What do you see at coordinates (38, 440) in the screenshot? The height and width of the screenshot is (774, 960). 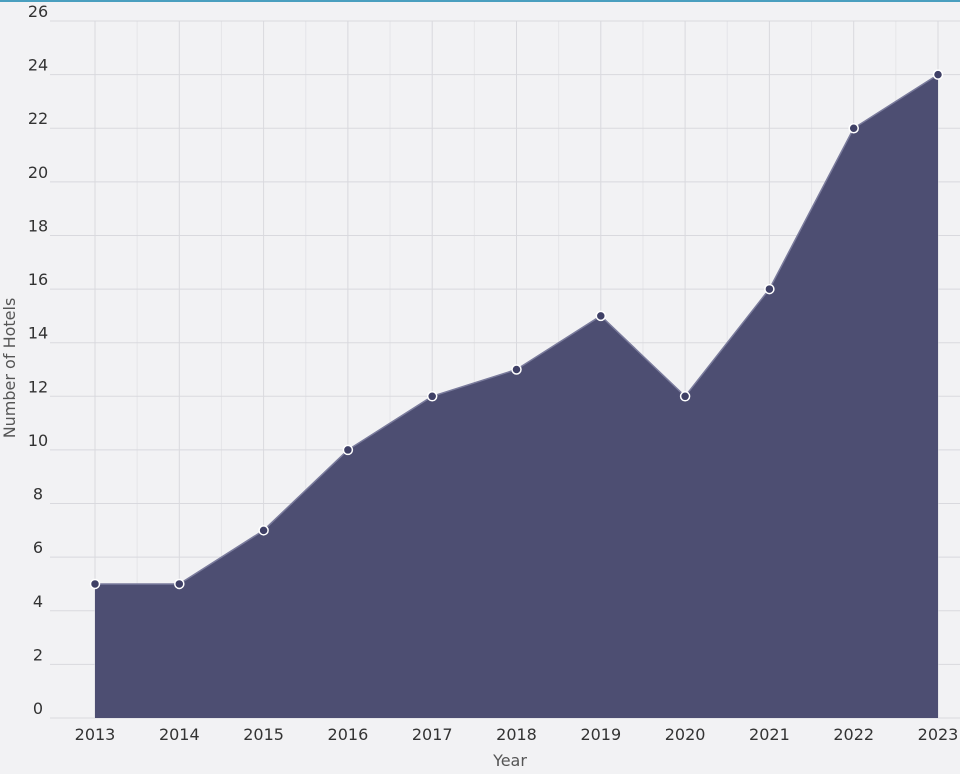 I see `y-tick-label: 10` at bounding box center [38, 440].